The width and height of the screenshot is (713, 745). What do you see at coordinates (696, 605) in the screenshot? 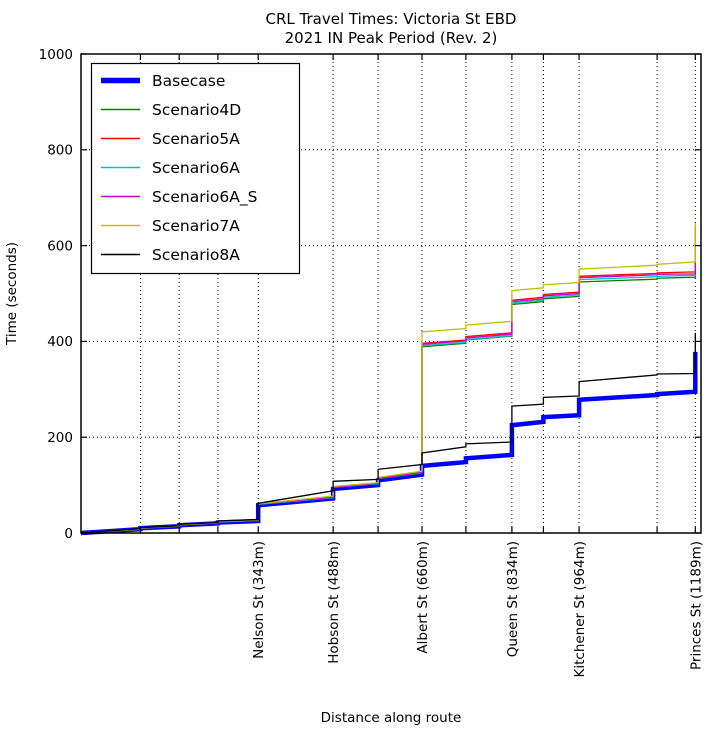
I see `x-tick-label-1189: Princes St (1189m)` at bounding box center [696, 605].